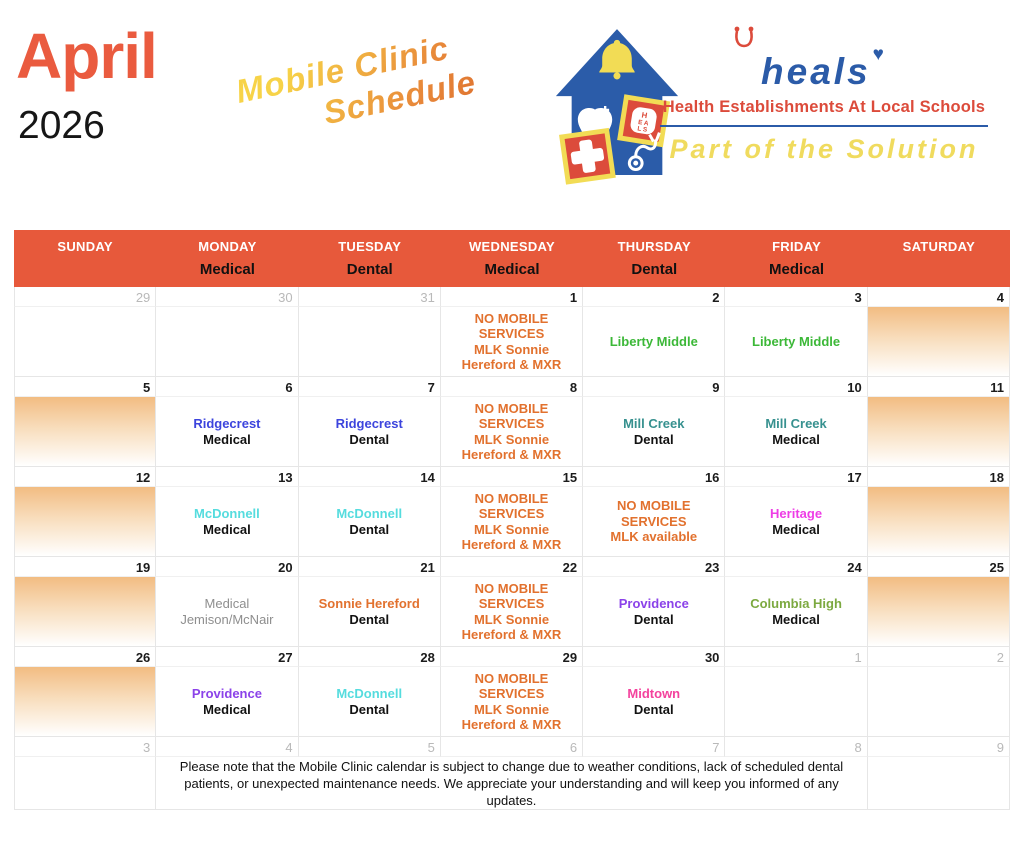 The height and width of the screenshot is (853, 1024). I want to click on event-cell-day-24: Columbia High Medical, so click(796, 612).